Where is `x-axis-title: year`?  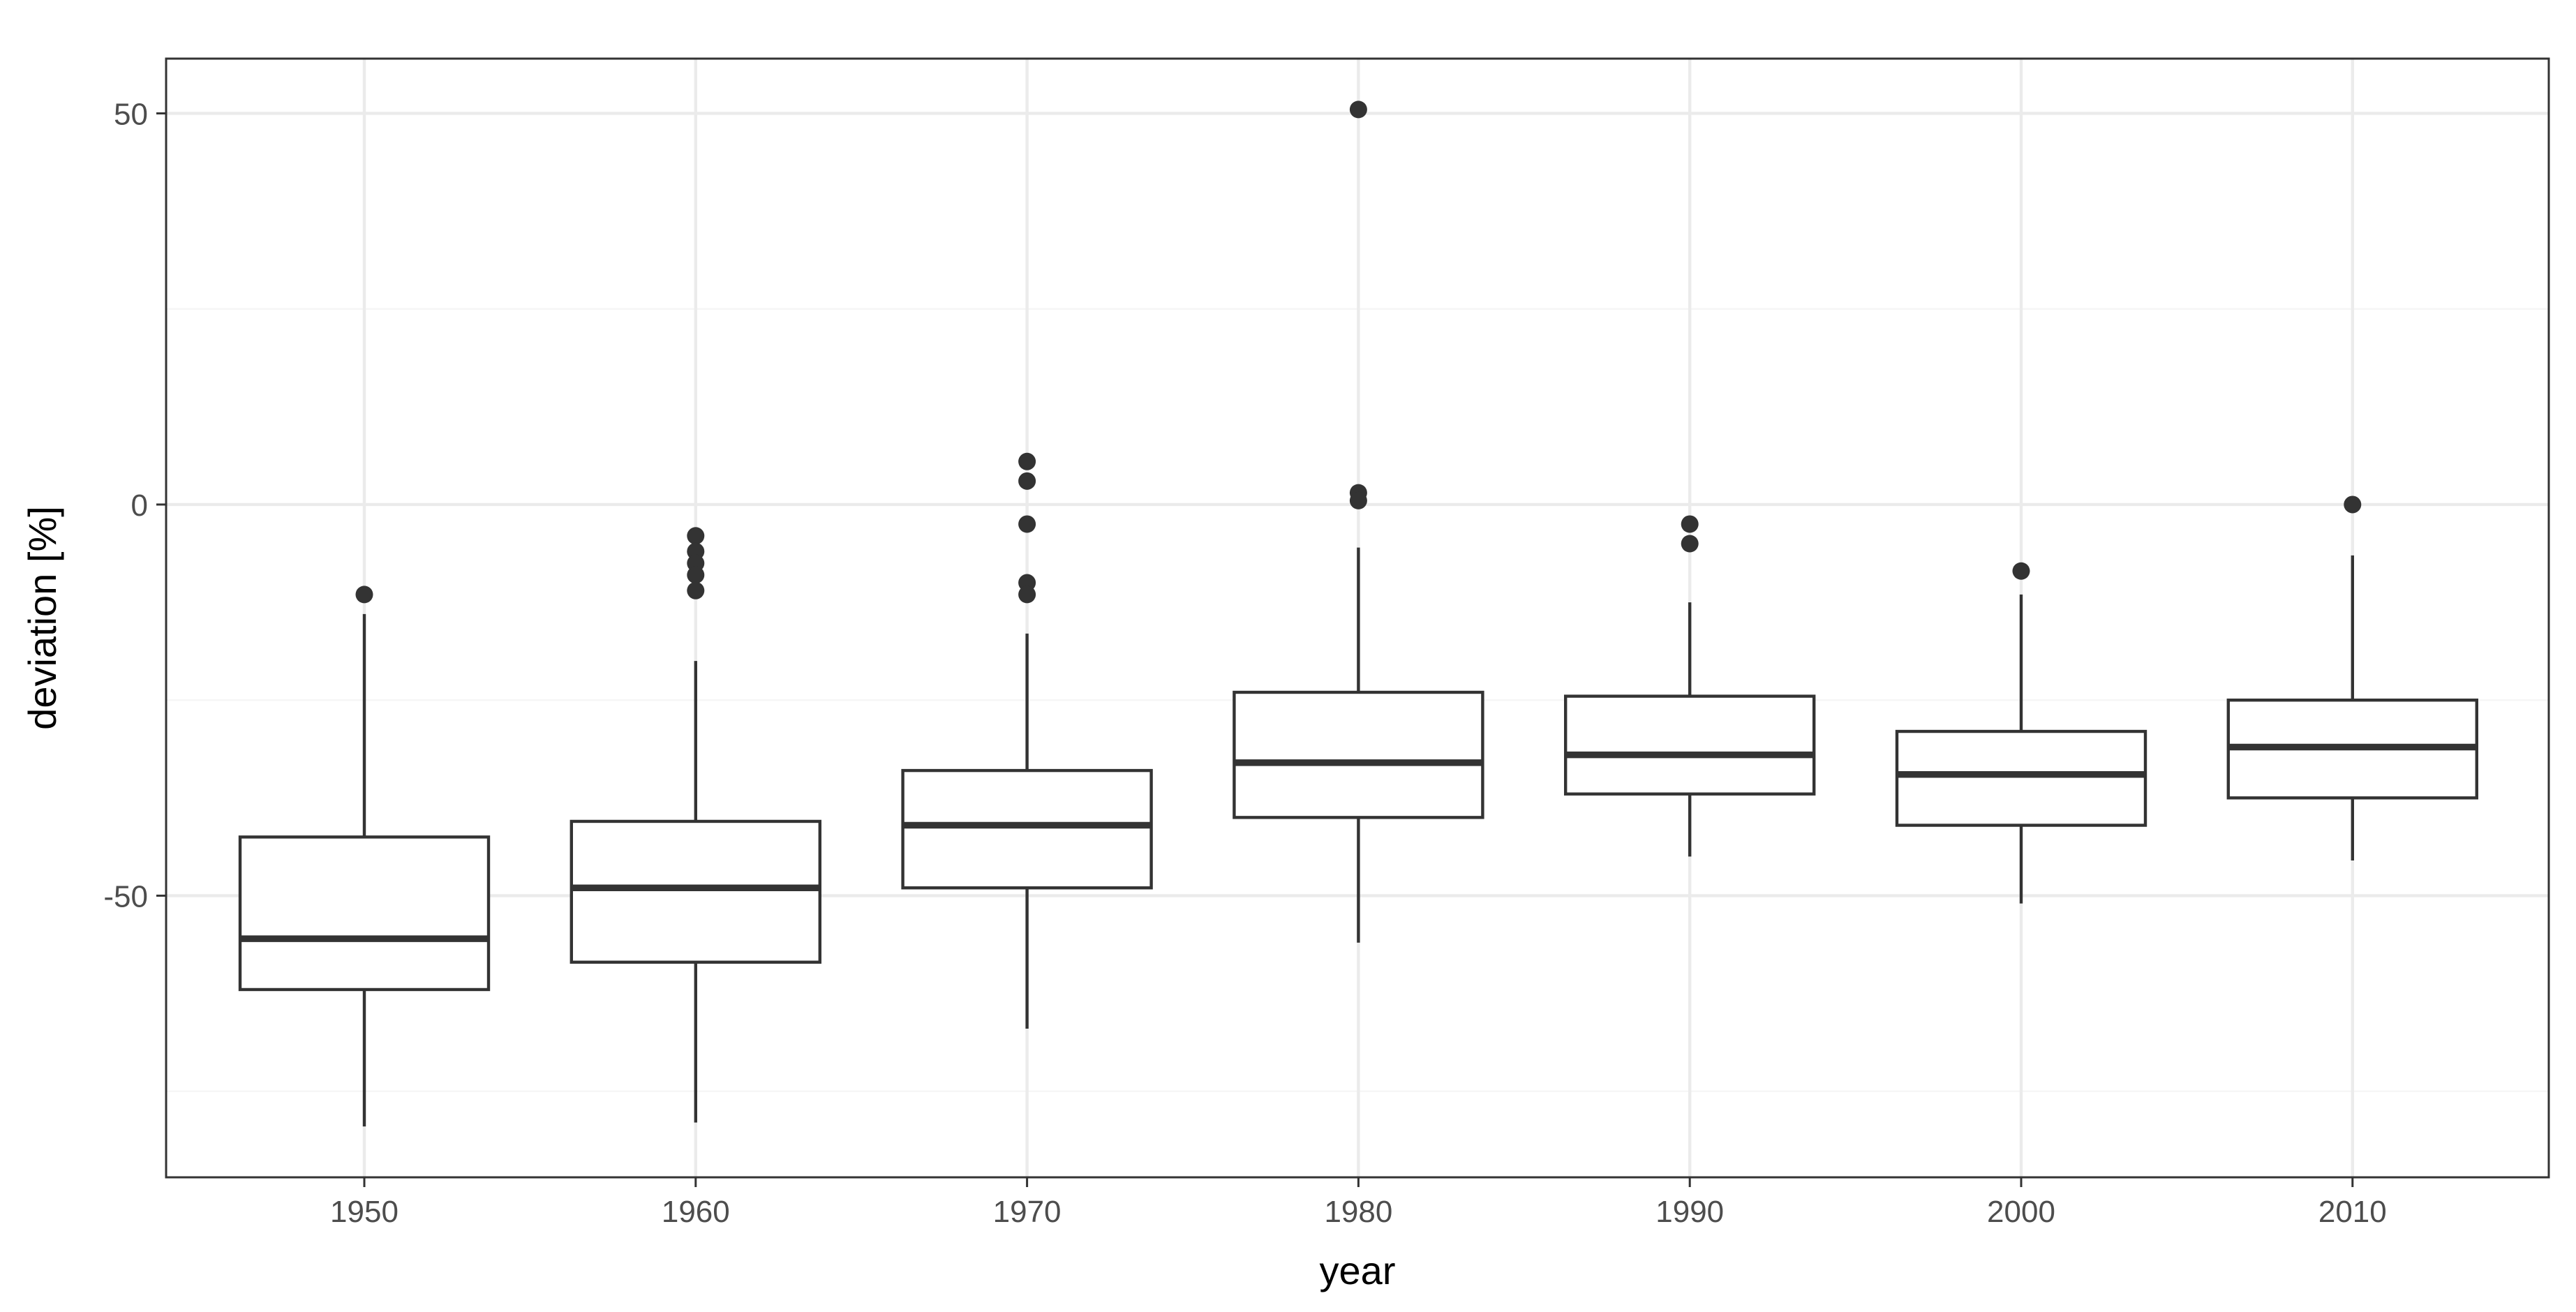
x-axis-title: year is located at coordinates (1358, 1270).